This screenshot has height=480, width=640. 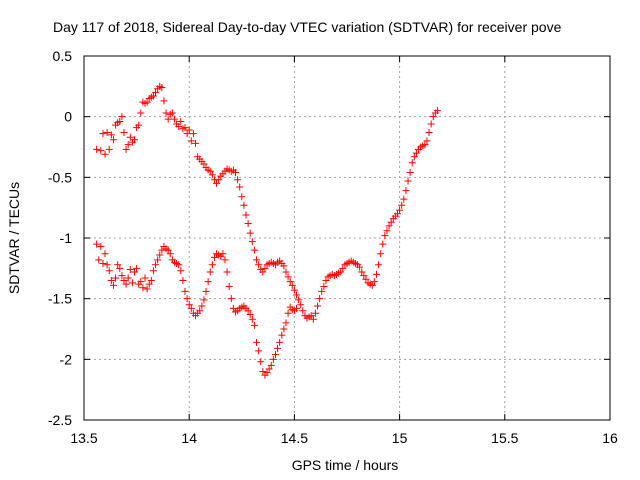 I want to click on x-tick-label: 16, so click(x=610, y=438).